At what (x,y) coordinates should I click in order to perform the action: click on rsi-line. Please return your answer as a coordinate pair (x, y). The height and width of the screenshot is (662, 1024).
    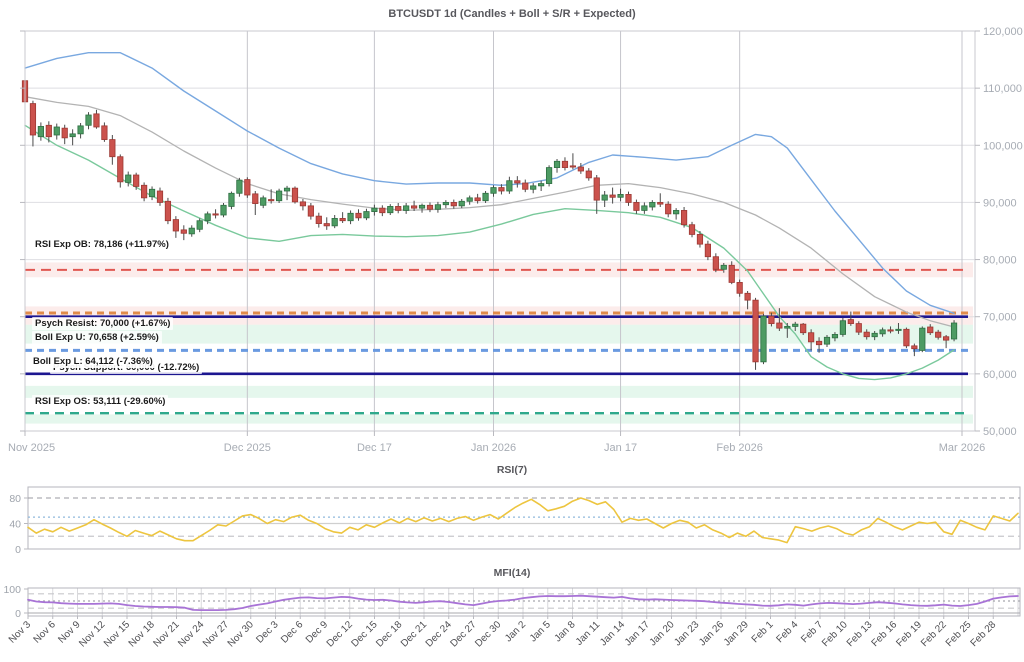
    Looking at the image, I should click on (523, 520).